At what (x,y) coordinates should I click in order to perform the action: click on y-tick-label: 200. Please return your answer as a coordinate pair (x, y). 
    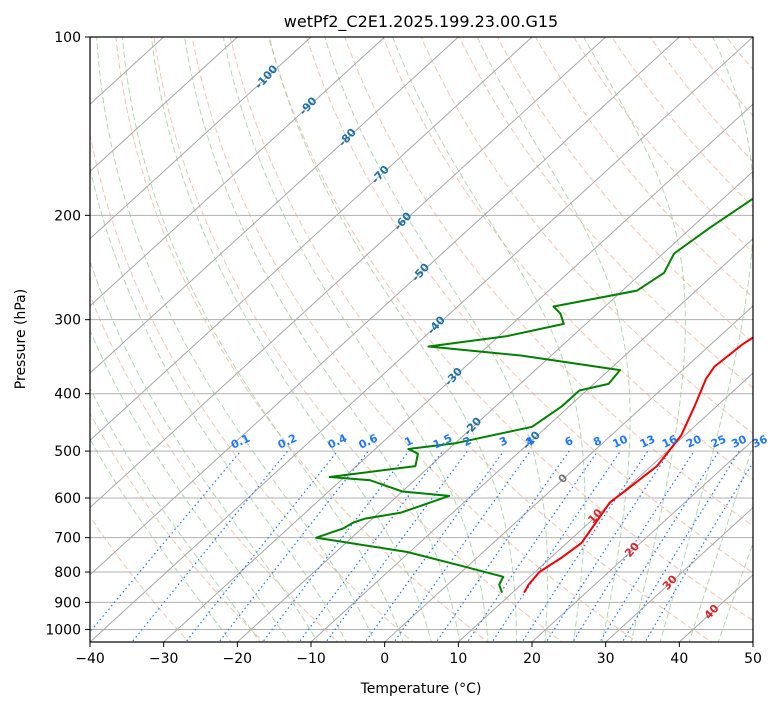
    Looking at the image, I should click on (67, 216).